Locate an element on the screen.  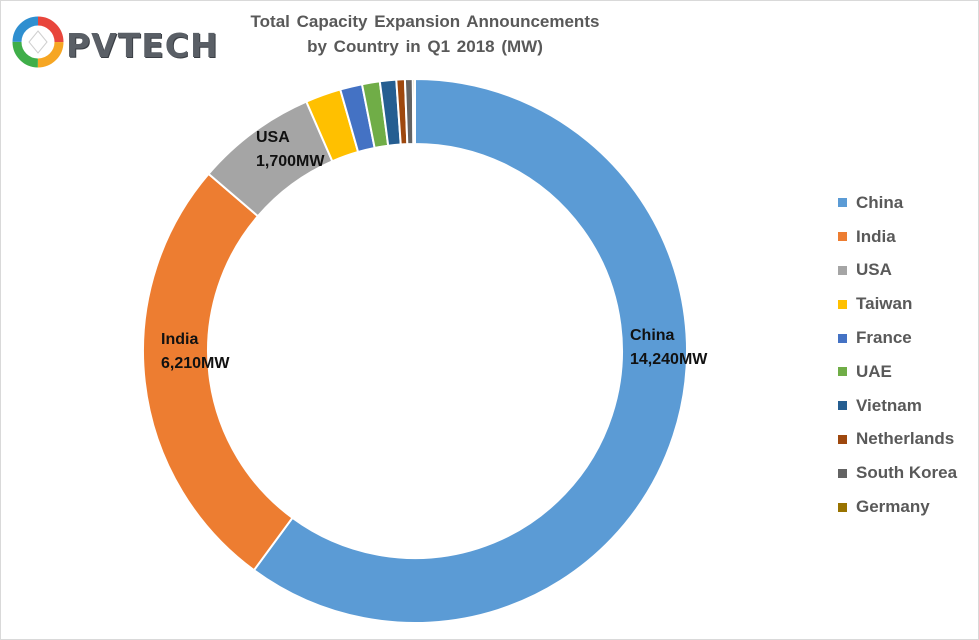
data-value-india: 6,210MW is located at coordinates (195, 363).